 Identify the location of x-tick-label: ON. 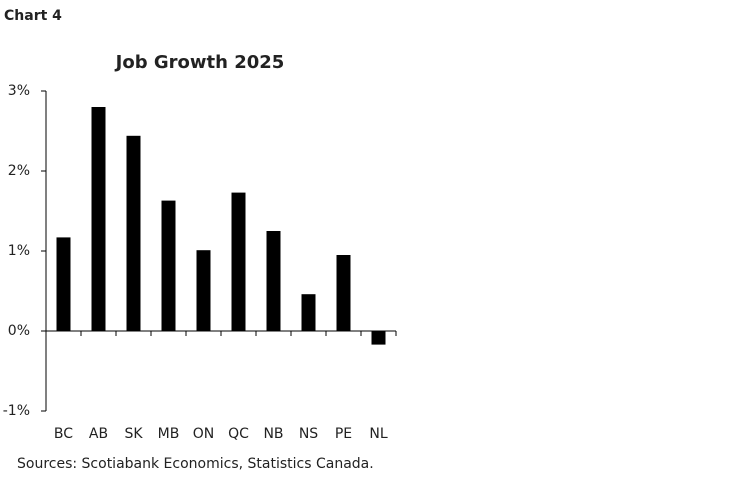
(204, 434).